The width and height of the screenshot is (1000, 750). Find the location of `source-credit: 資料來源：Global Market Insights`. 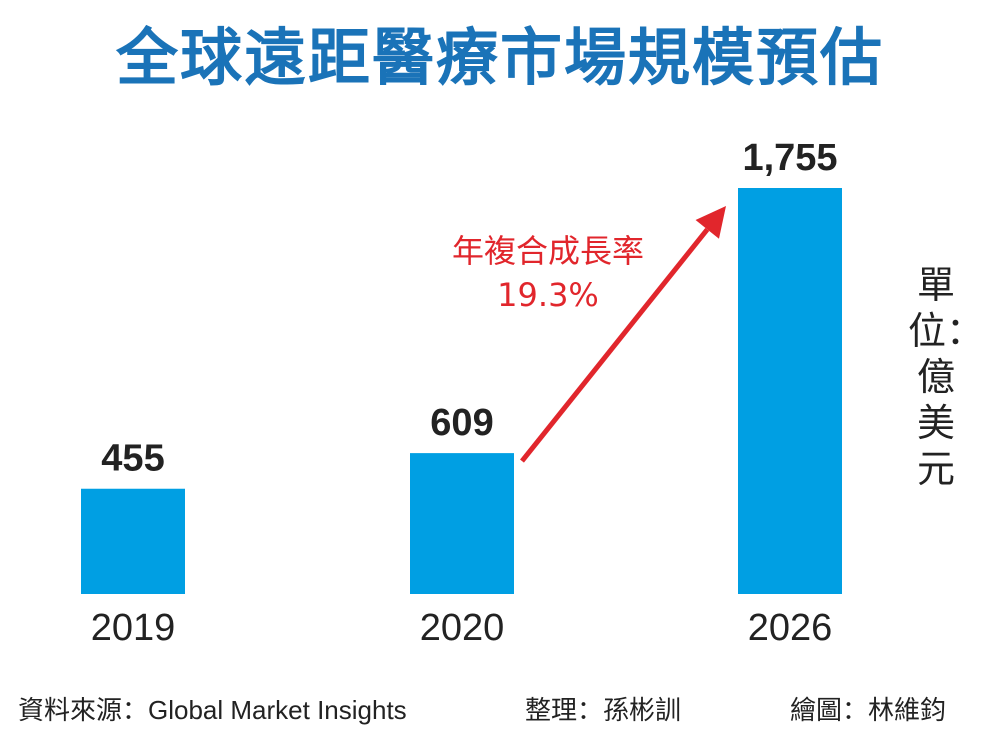

source-credit: 資料來源：Global Market Insights is located at coordinates (212, 710).